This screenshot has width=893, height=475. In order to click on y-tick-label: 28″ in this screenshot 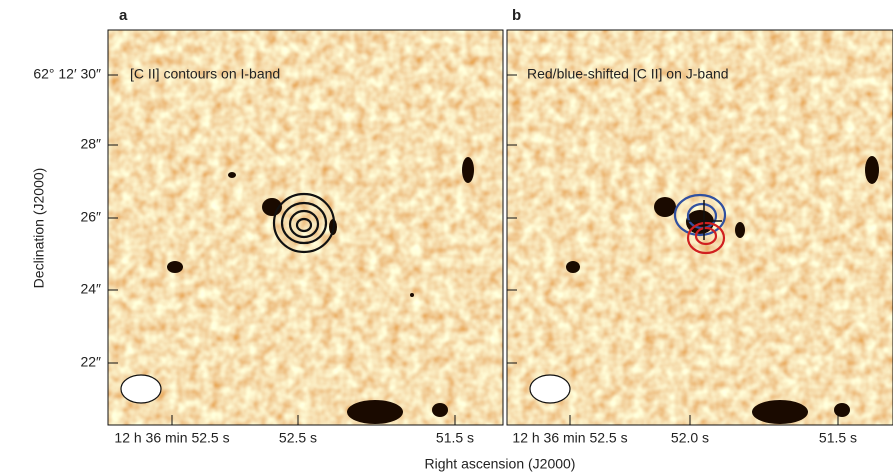, I will do `click(90, 144)`.